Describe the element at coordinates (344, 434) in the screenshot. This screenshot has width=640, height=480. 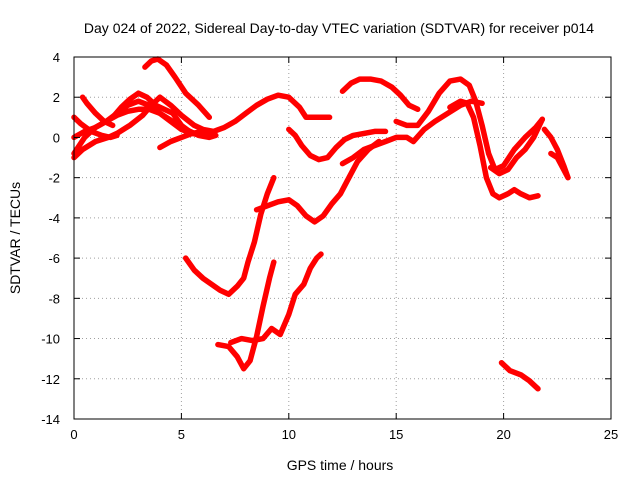
I see `x-tick-labels: 0 5 10 15 20 25` at that location.